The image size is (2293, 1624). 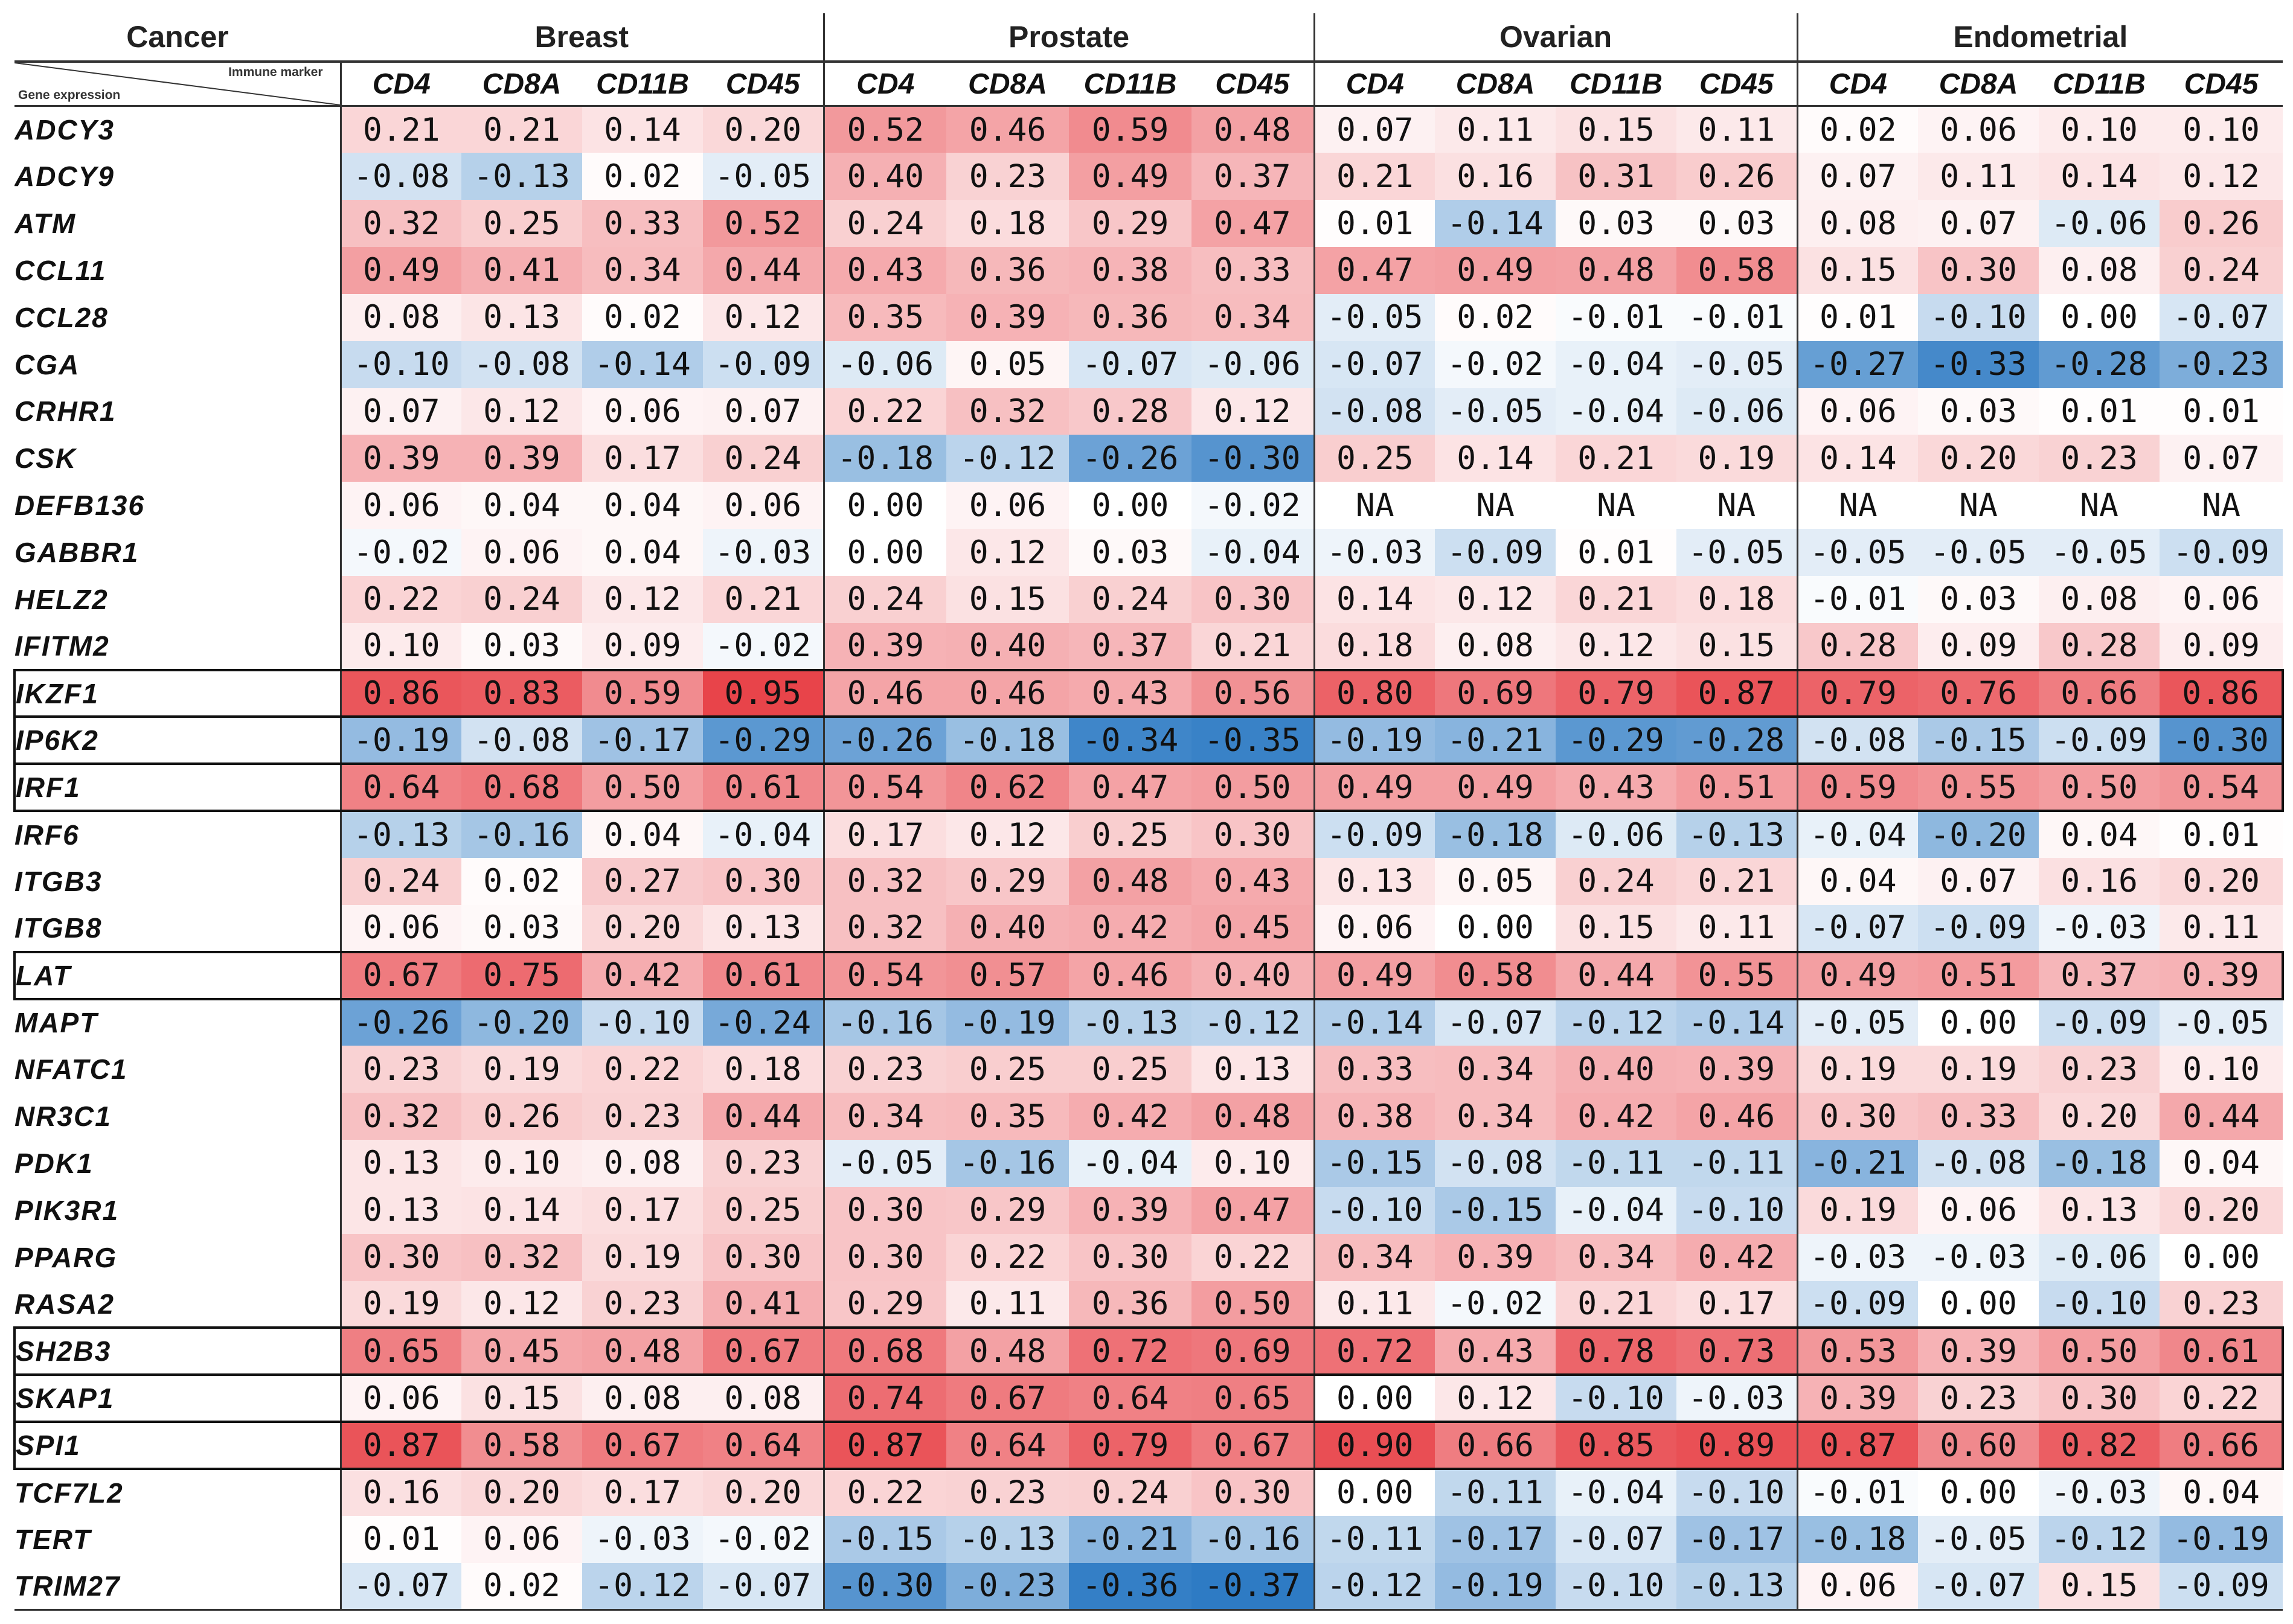 What do you see at coordinates (643, 1351) in the screenshot?
I see `value-cell: 0.48` at bounding box center [643, 1351].